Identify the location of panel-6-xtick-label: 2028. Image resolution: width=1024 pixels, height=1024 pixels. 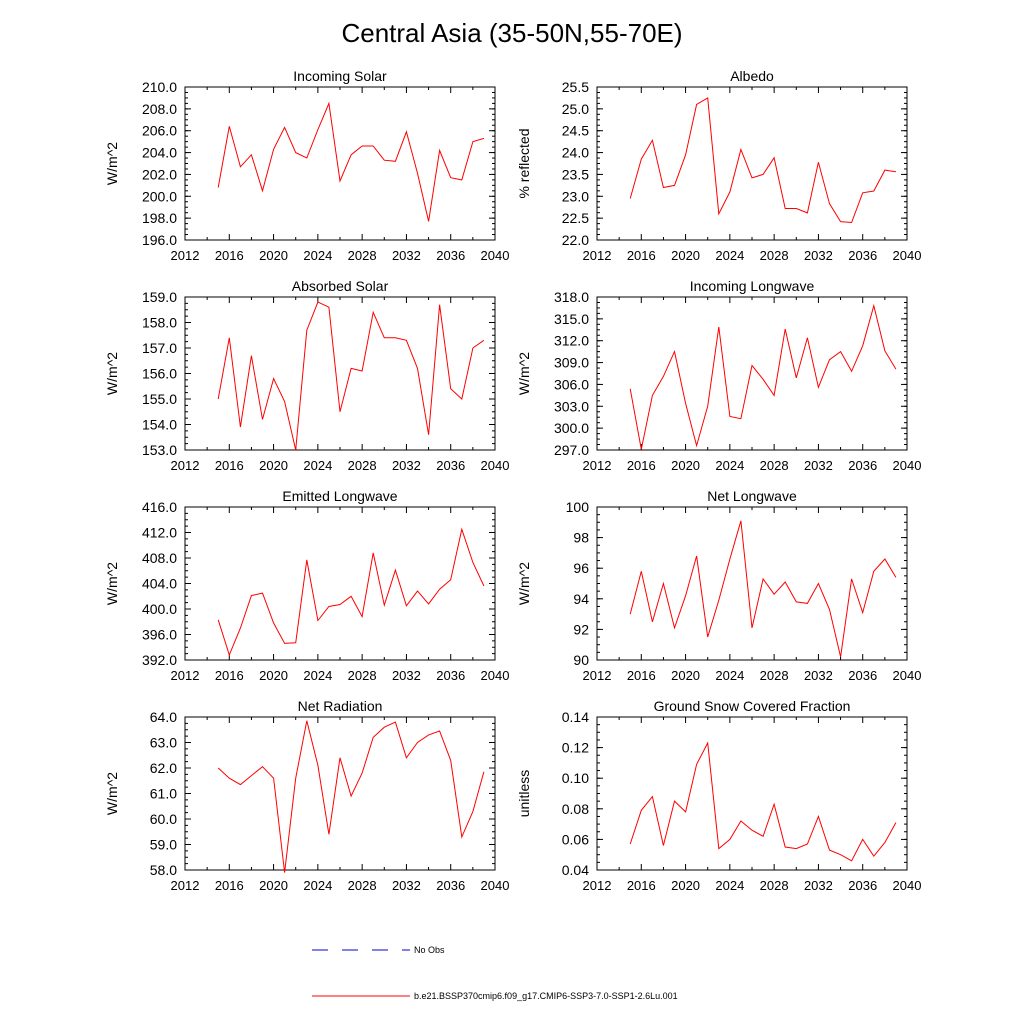
(774, 675).